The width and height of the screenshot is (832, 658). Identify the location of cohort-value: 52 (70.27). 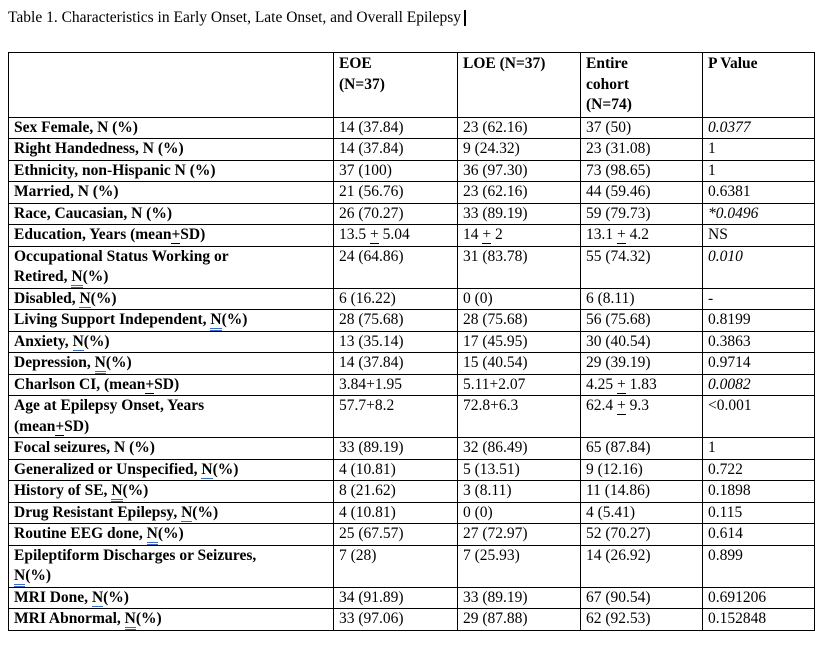
(641, 534).